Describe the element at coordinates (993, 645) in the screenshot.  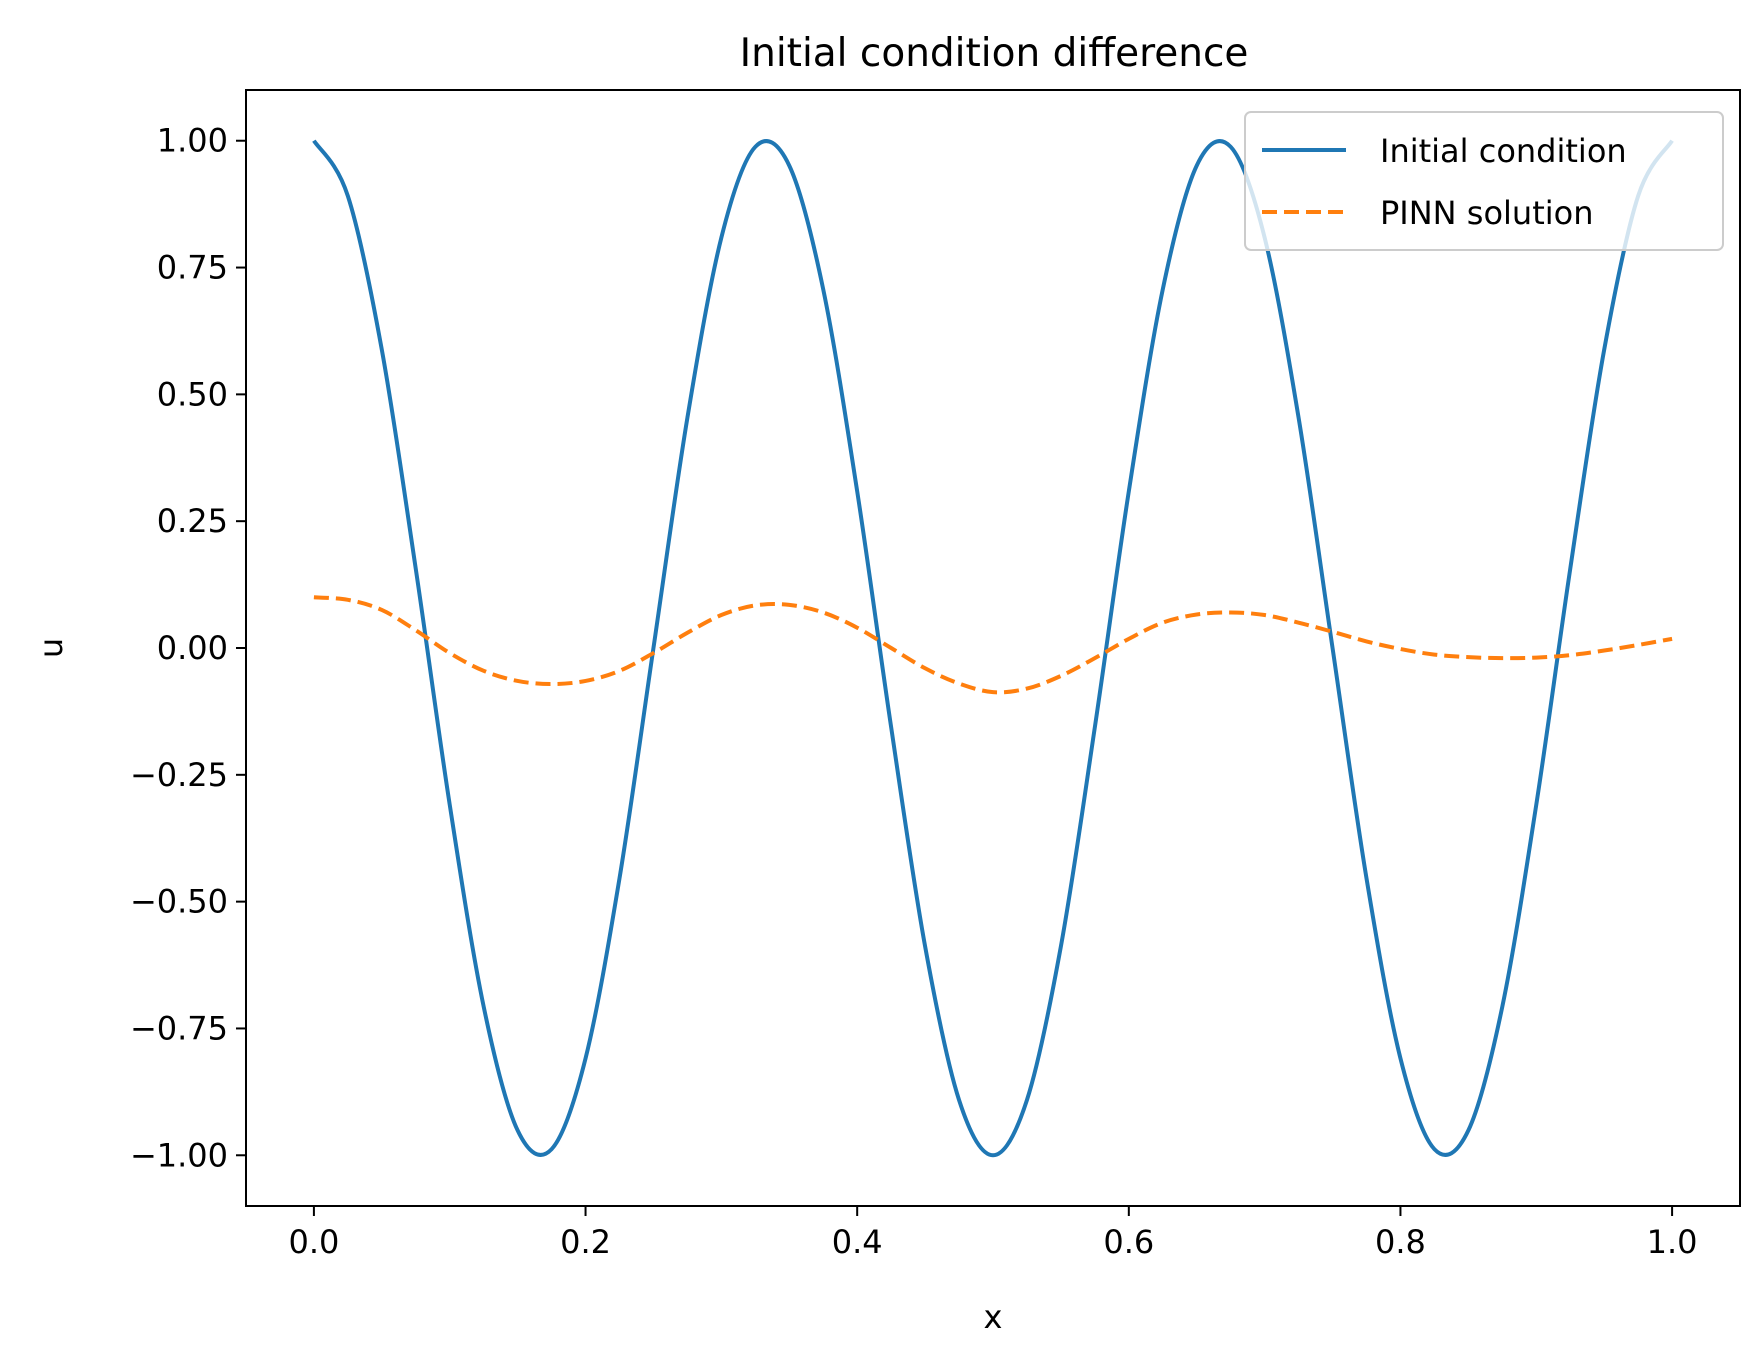
I see `series-line-pinn-solution` at that location.